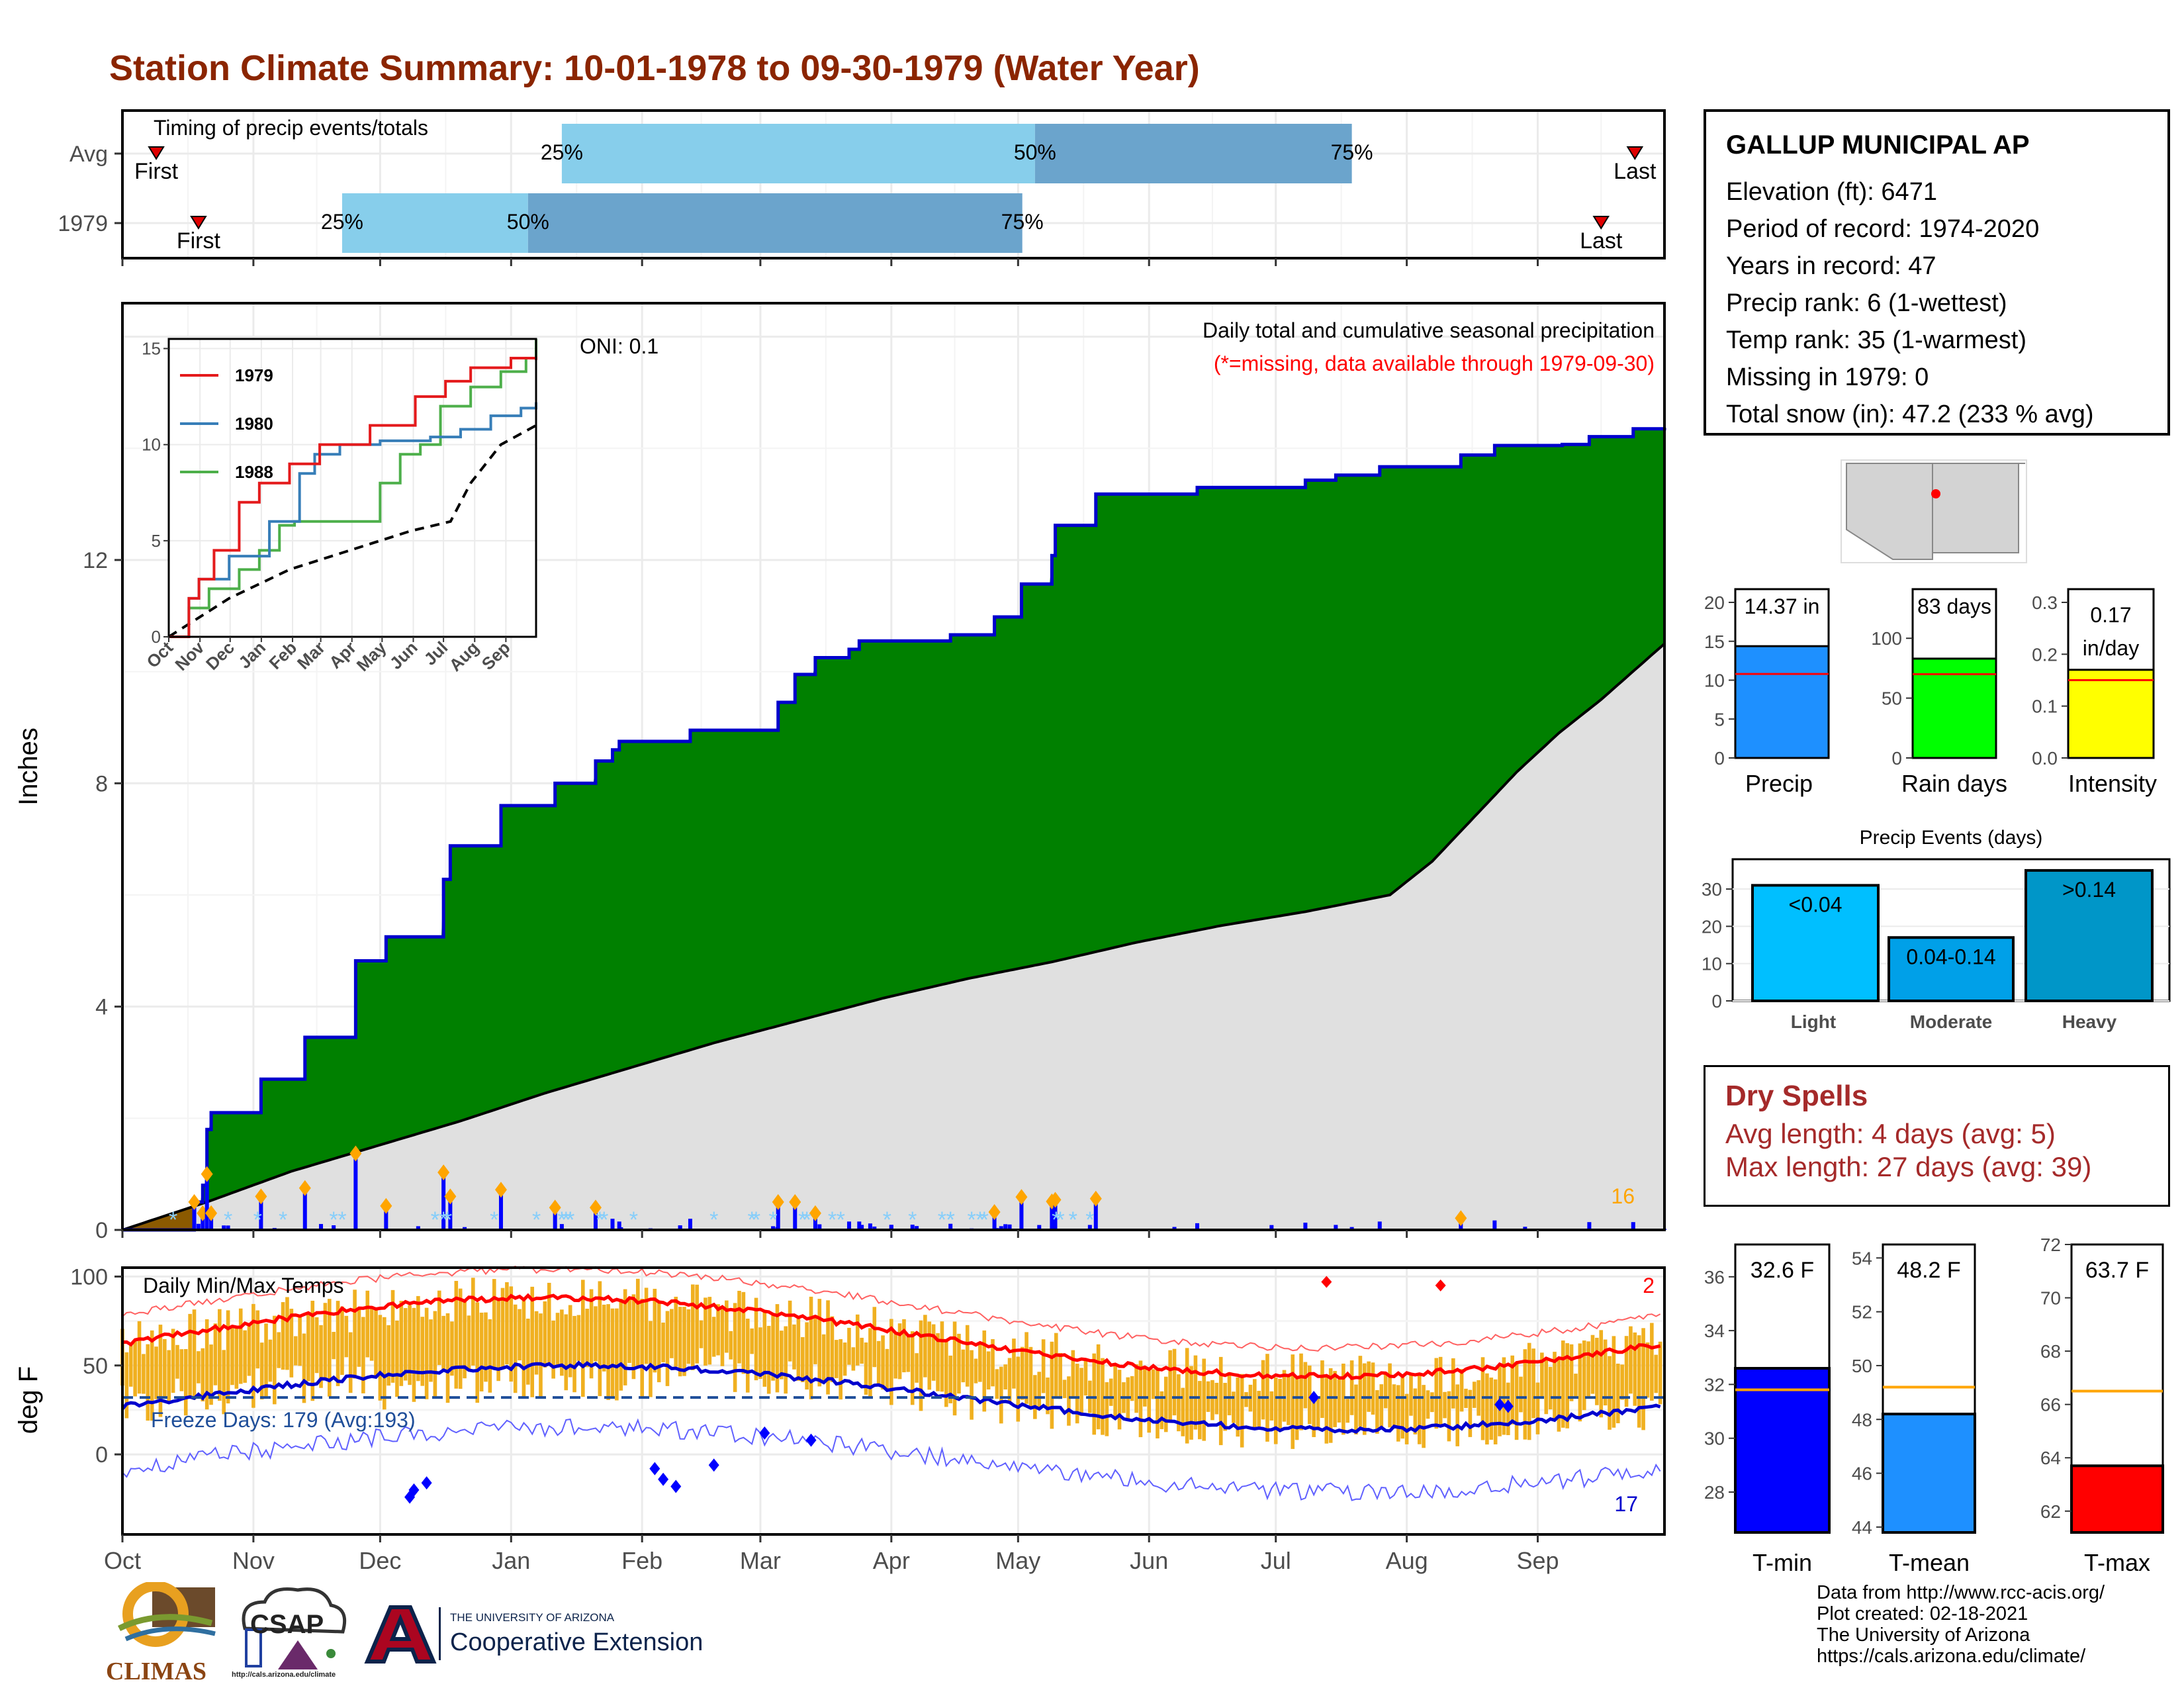  Describe the element at coordinates (1951, 1021) in the screenshot. I see `event-bar-label: Moderate` at that location.